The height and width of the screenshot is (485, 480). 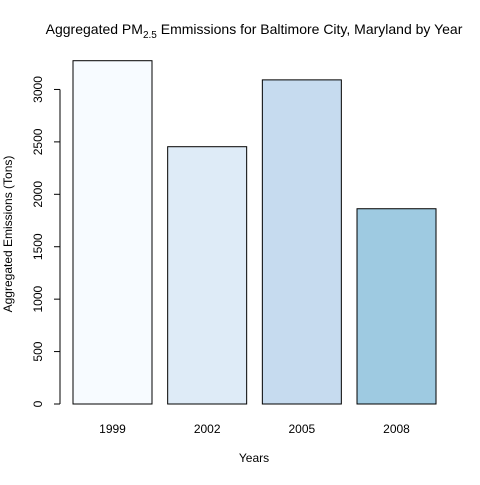 What do you see at coordinates (207, 275) in the screenshot?
I see `bar-2002` at bounding box center [207, 275].